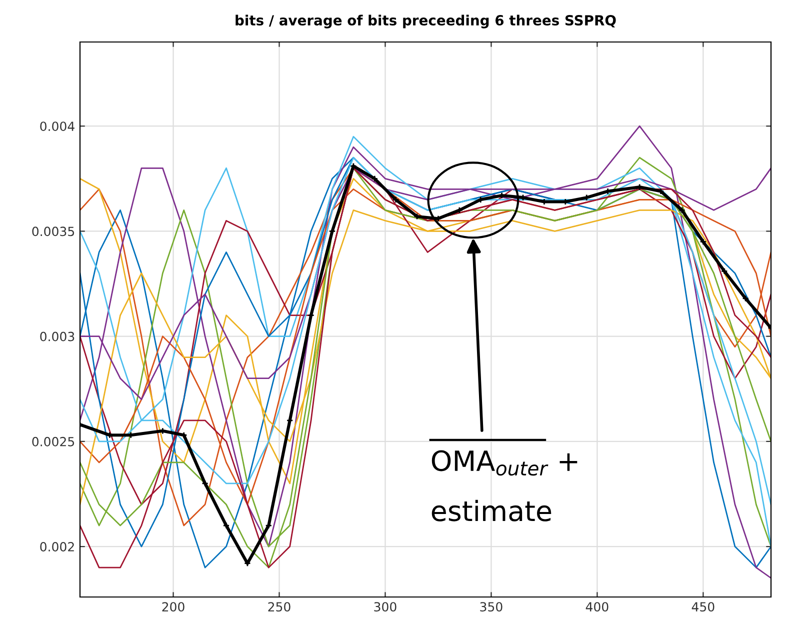  I want to click on x-tick-label: 400, so click(597, 607).